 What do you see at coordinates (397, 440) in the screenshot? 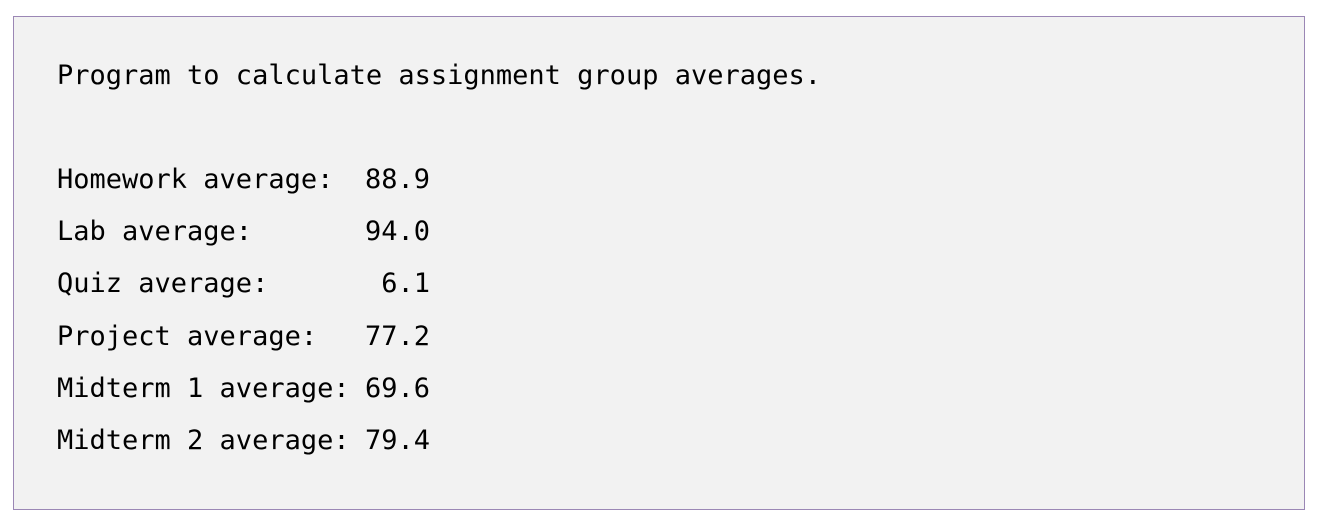
I see `row-value: 79.4` at bounding box center [397, 440].